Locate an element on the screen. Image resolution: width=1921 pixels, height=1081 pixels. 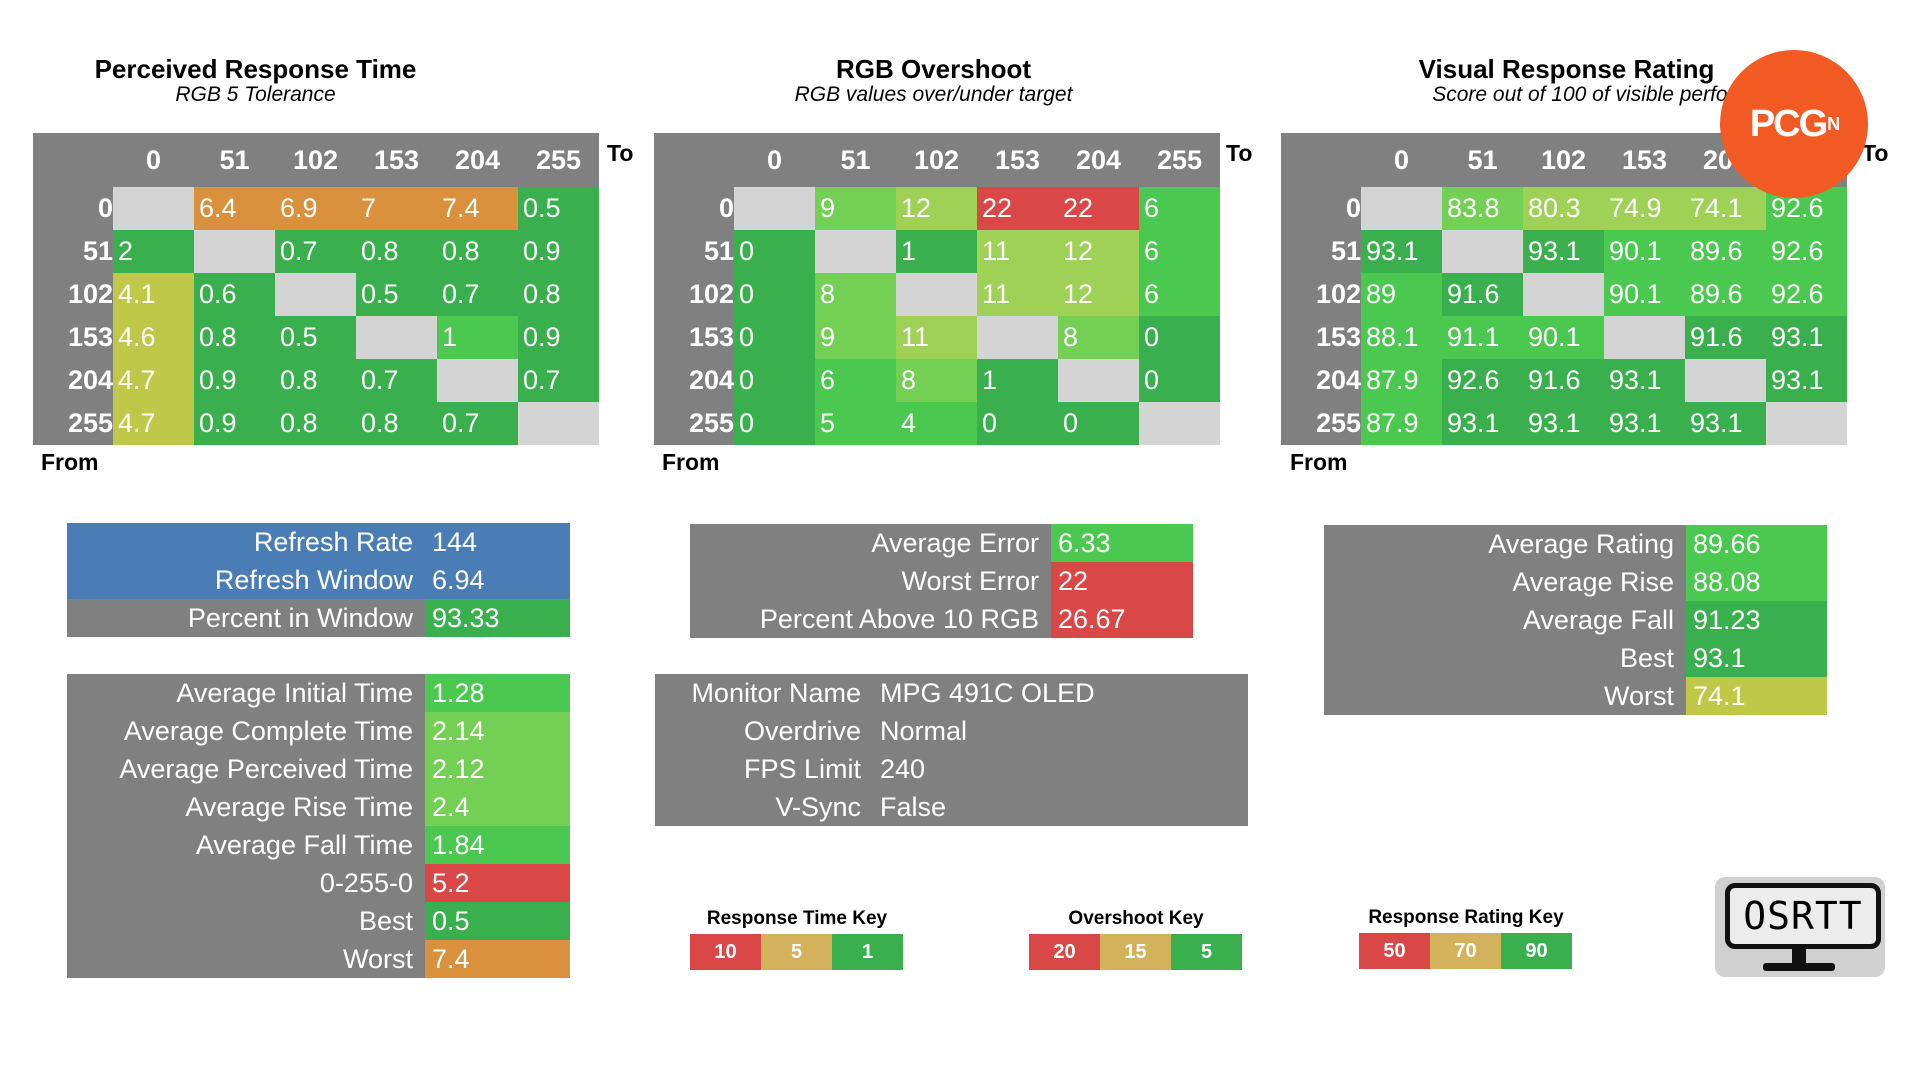
stat-row: Best 93.1 is located at coordinates (1575, 658).